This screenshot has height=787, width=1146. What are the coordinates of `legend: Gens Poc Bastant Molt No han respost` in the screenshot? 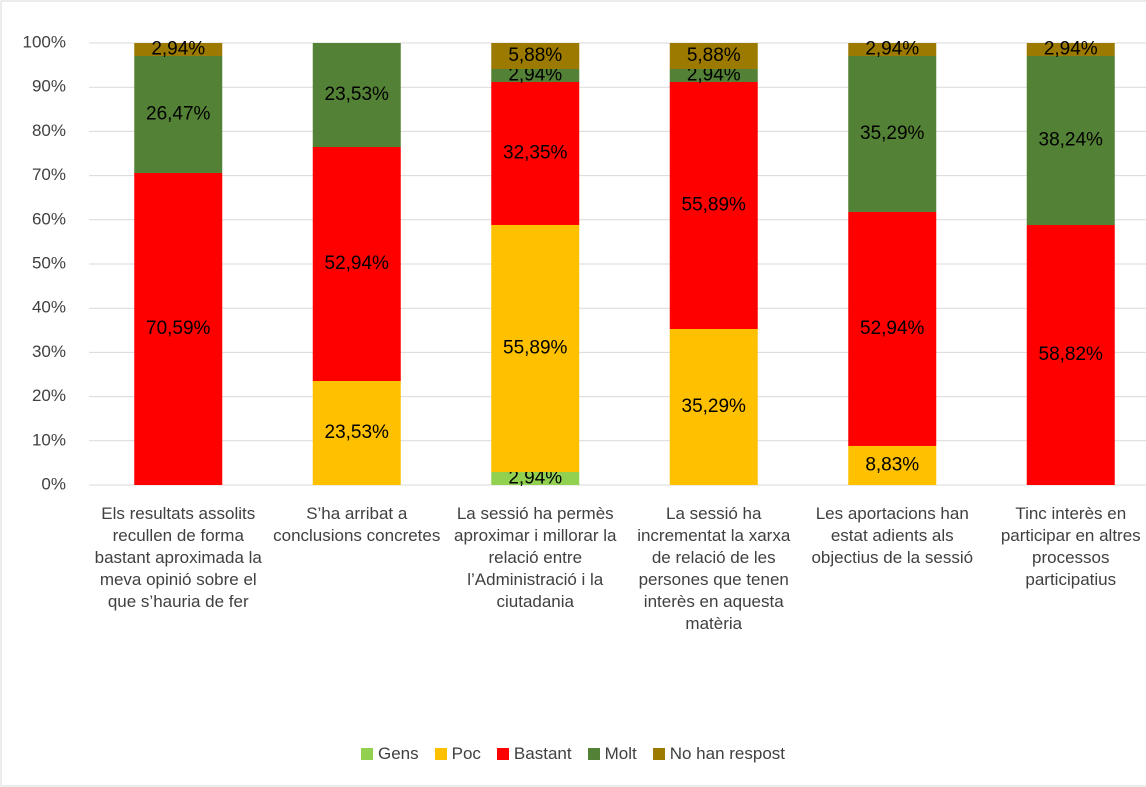 It's located at (573, 754).